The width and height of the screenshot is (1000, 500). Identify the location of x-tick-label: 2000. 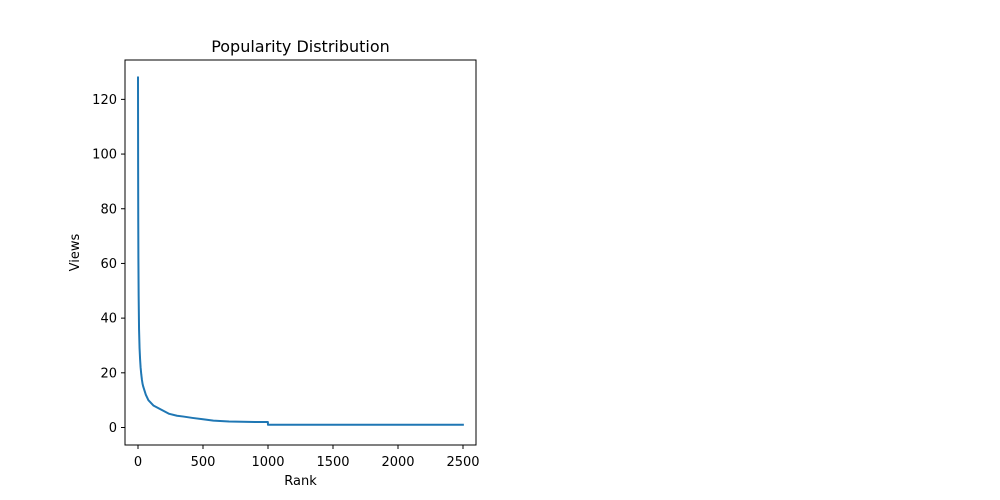
(397, 462).